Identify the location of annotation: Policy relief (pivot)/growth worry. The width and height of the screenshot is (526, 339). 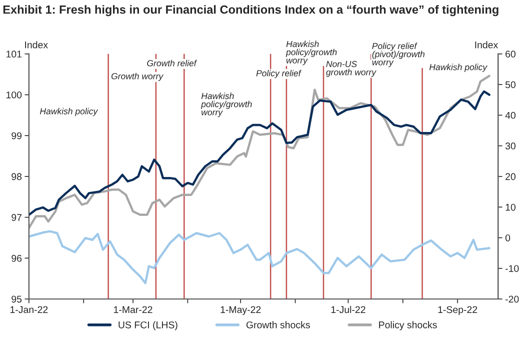
(398, 55).